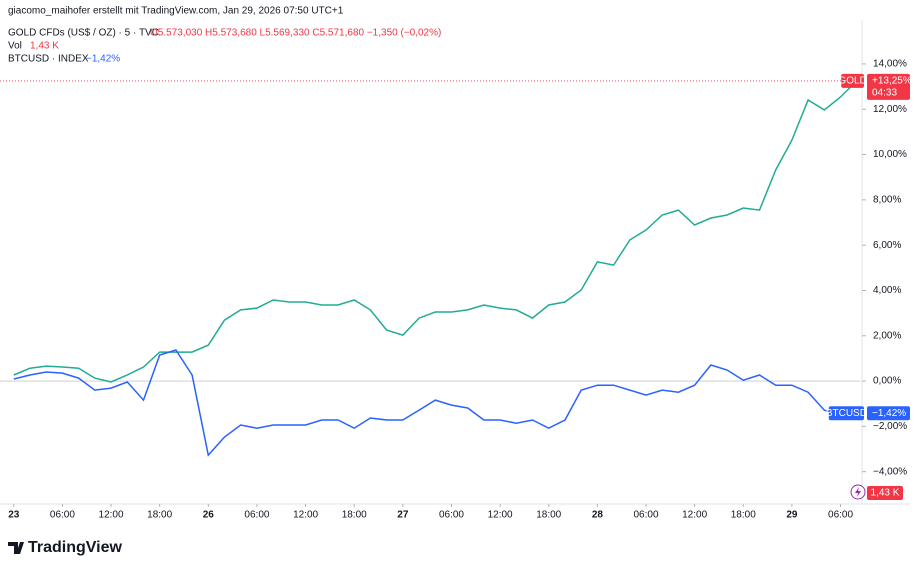  I want to click on logo-text: TradingView, so click(75, 547).